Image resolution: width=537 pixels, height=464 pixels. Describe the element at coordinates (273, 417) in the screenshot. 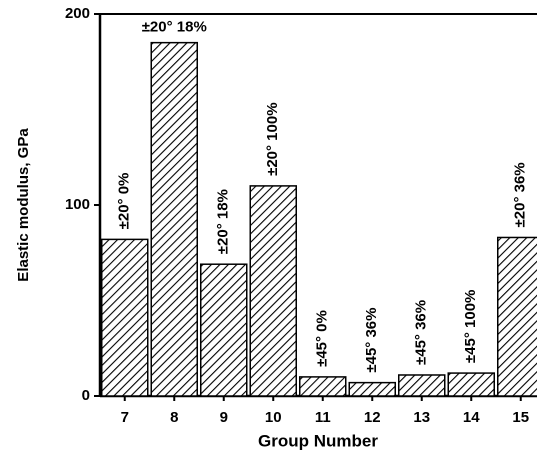

I see `x-tick-label: 10` at that location.